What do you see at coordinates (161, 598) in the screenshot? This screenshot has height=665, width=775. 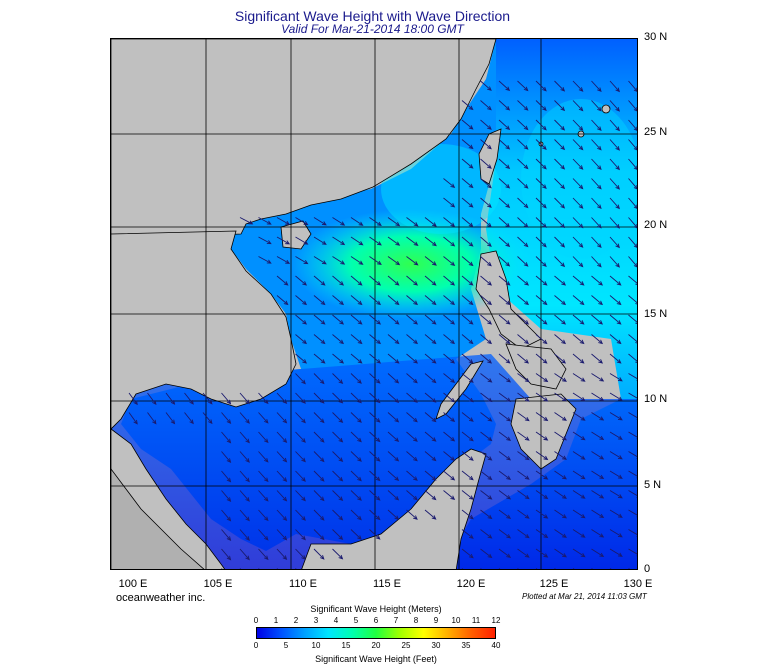 I see `credit-text: oceanweather inc.` at bounding box center [161, 598].